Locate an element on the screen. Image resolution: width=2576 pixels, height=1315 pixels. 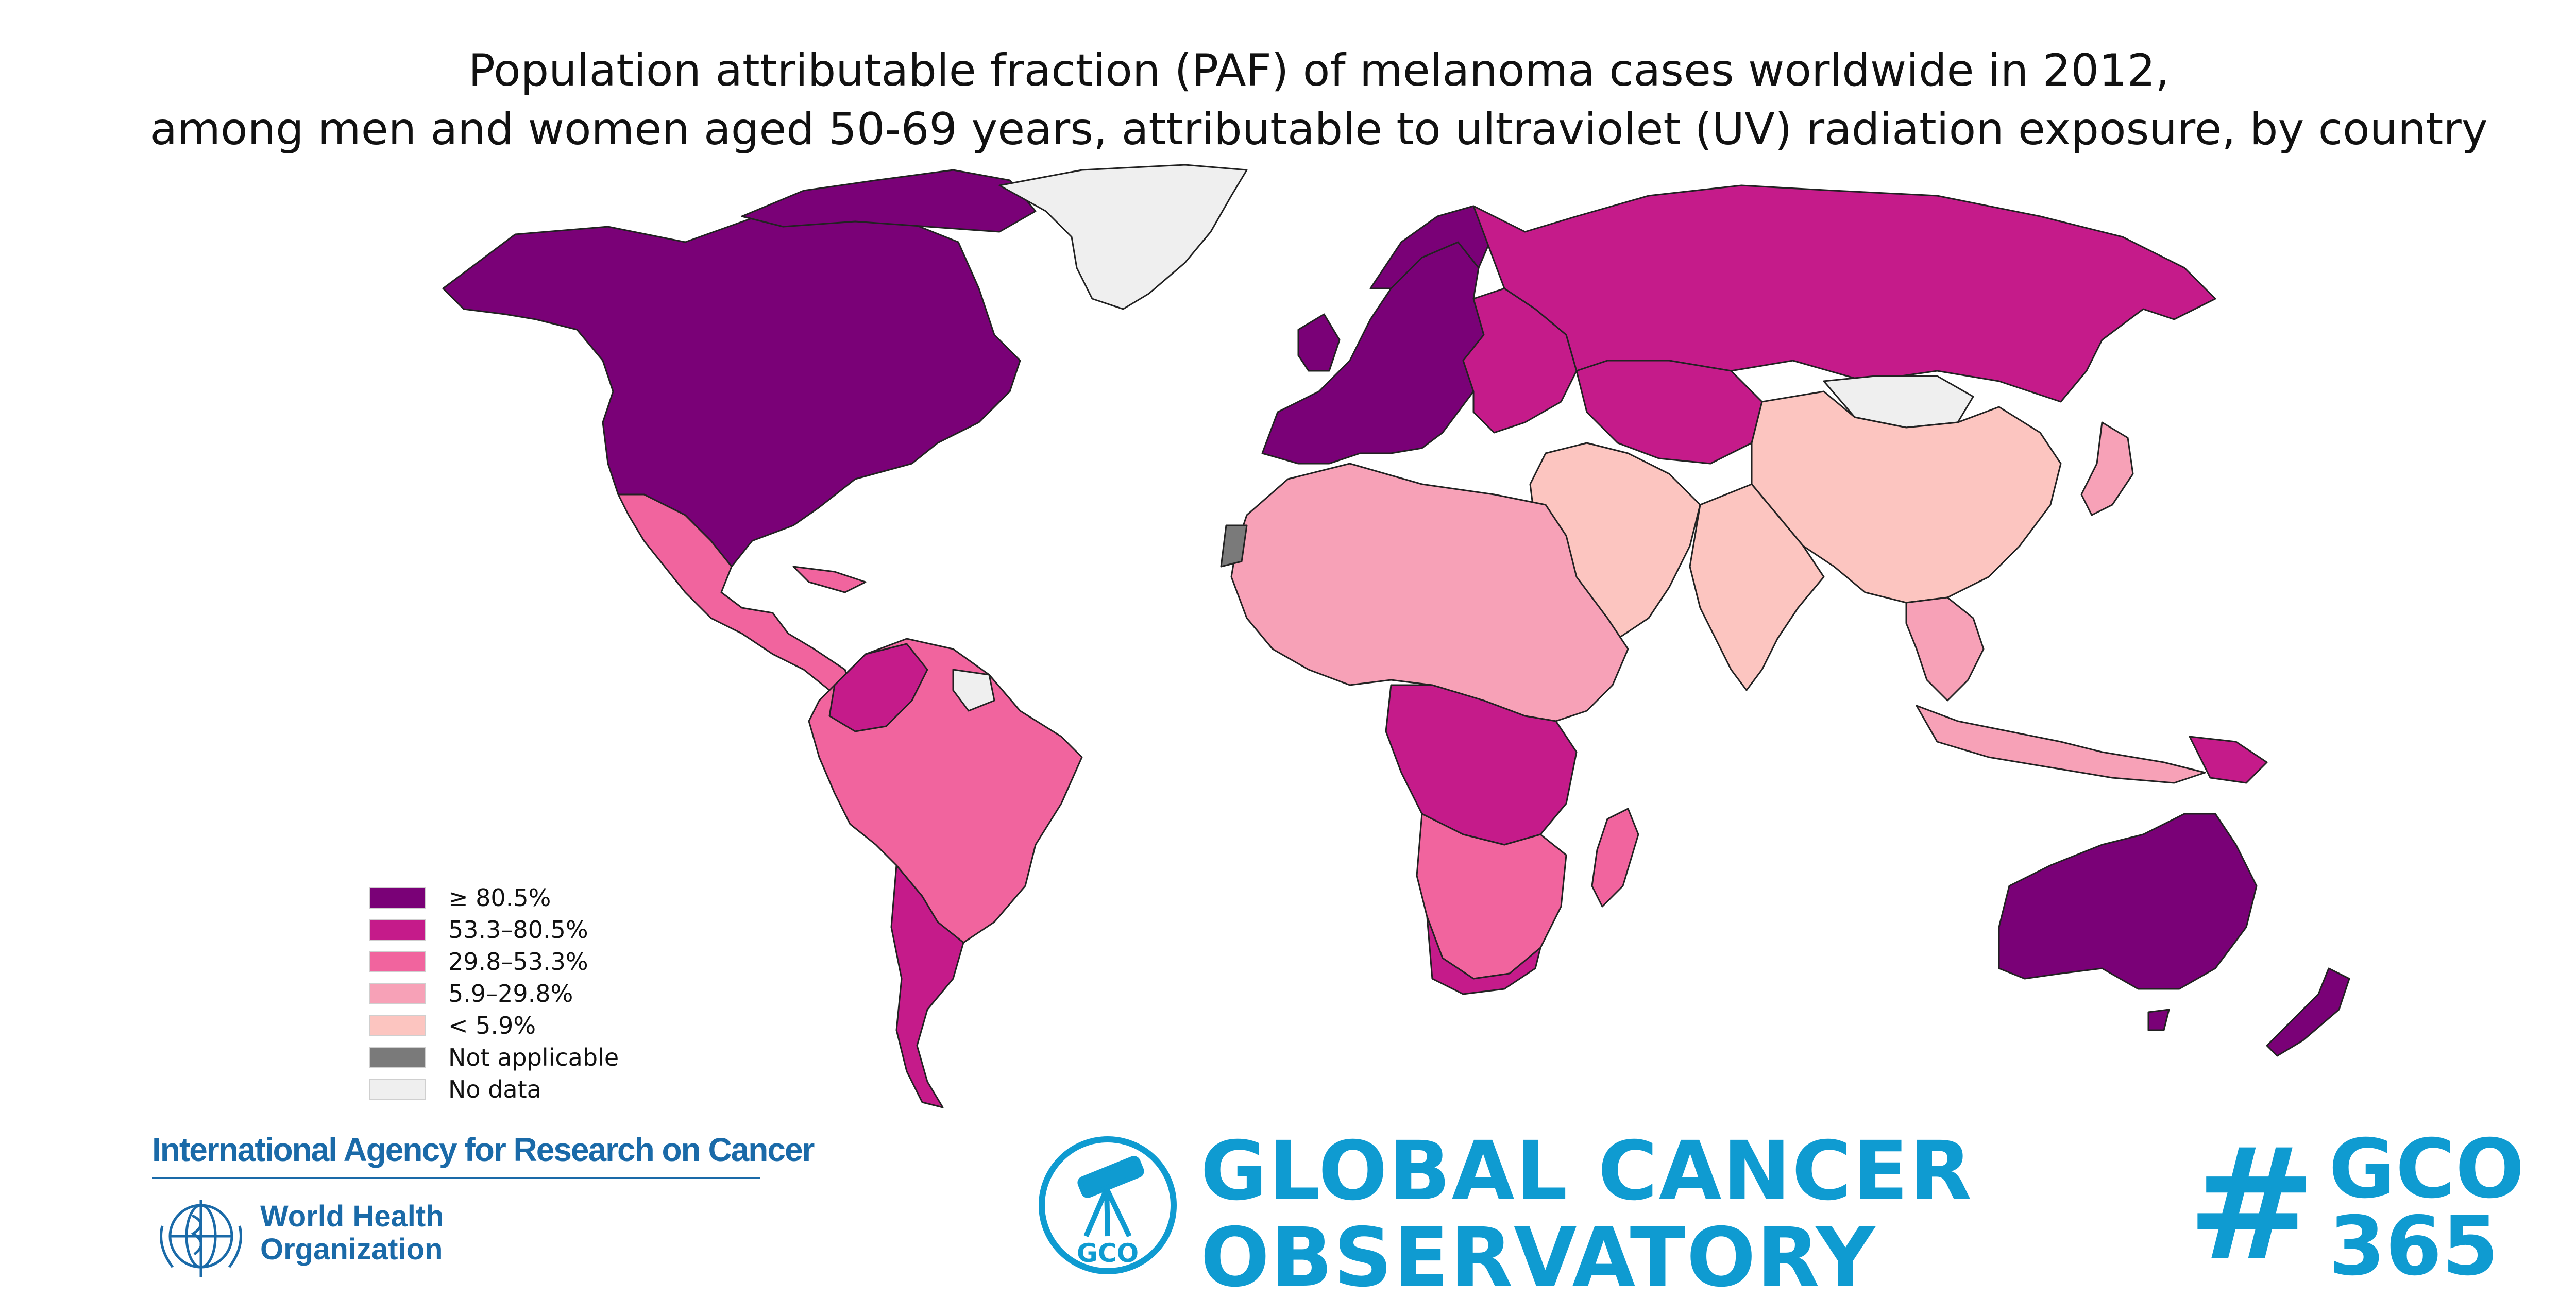
hashtag-line-1: GCO is located at coordinates (2426, 1169).